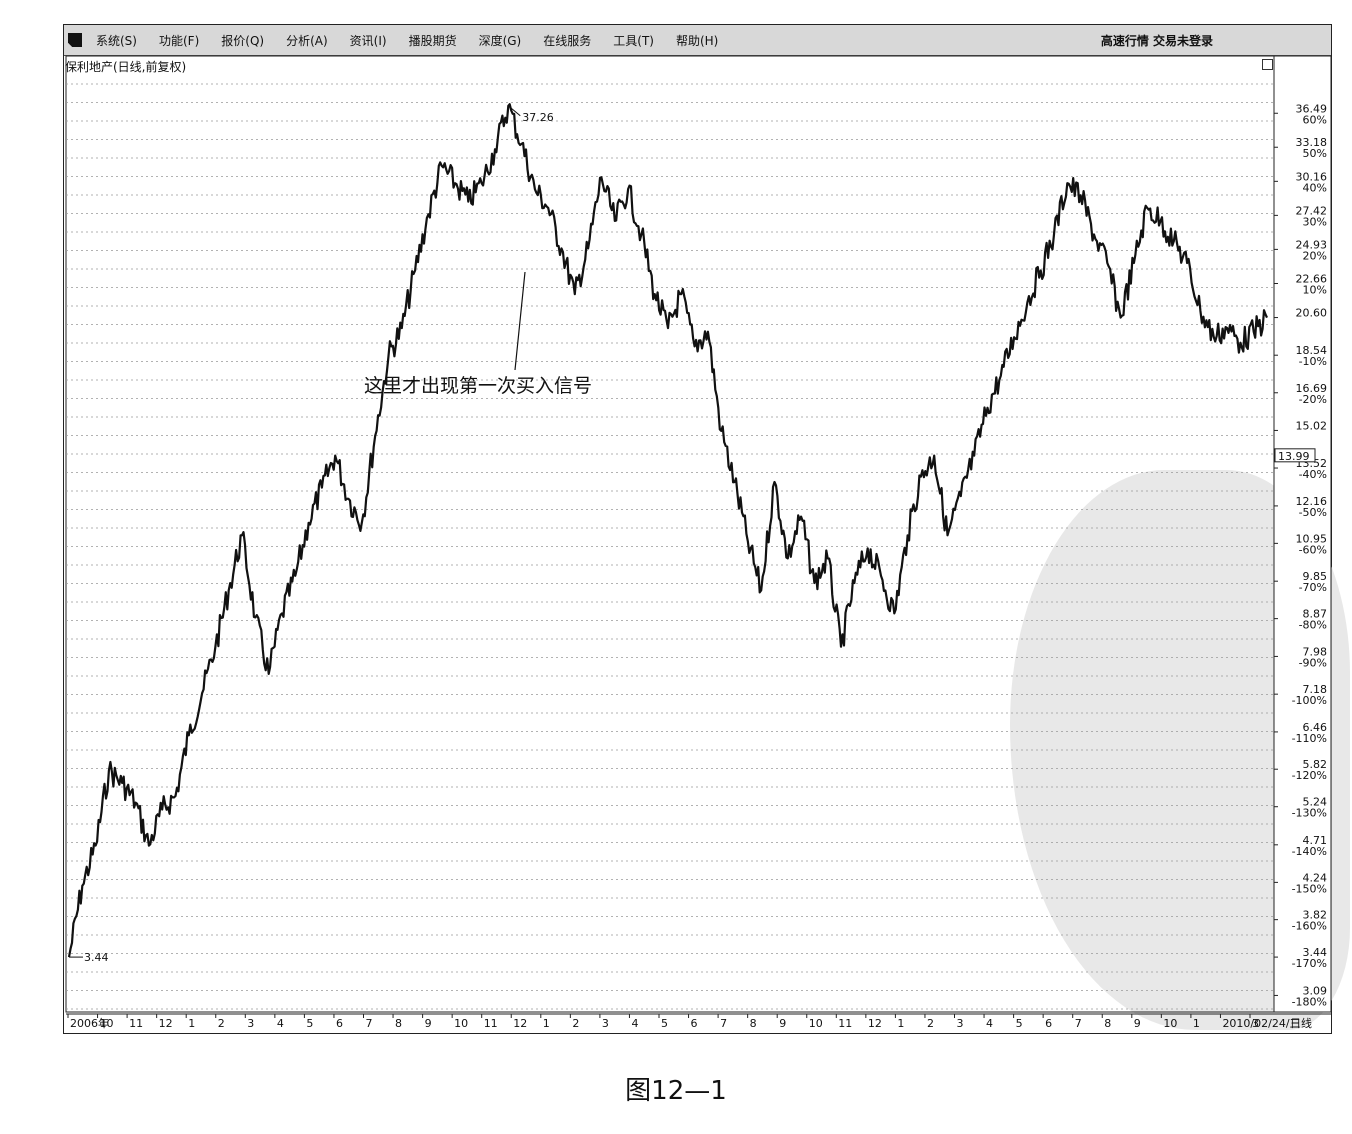 Image resolution: width=1352 pixels, height=1134 pixels. What do you see at coordinates (1315, 614) in the screenshot?
I see `price-tick-label: 8.87` at bounding box center [1315, 614].